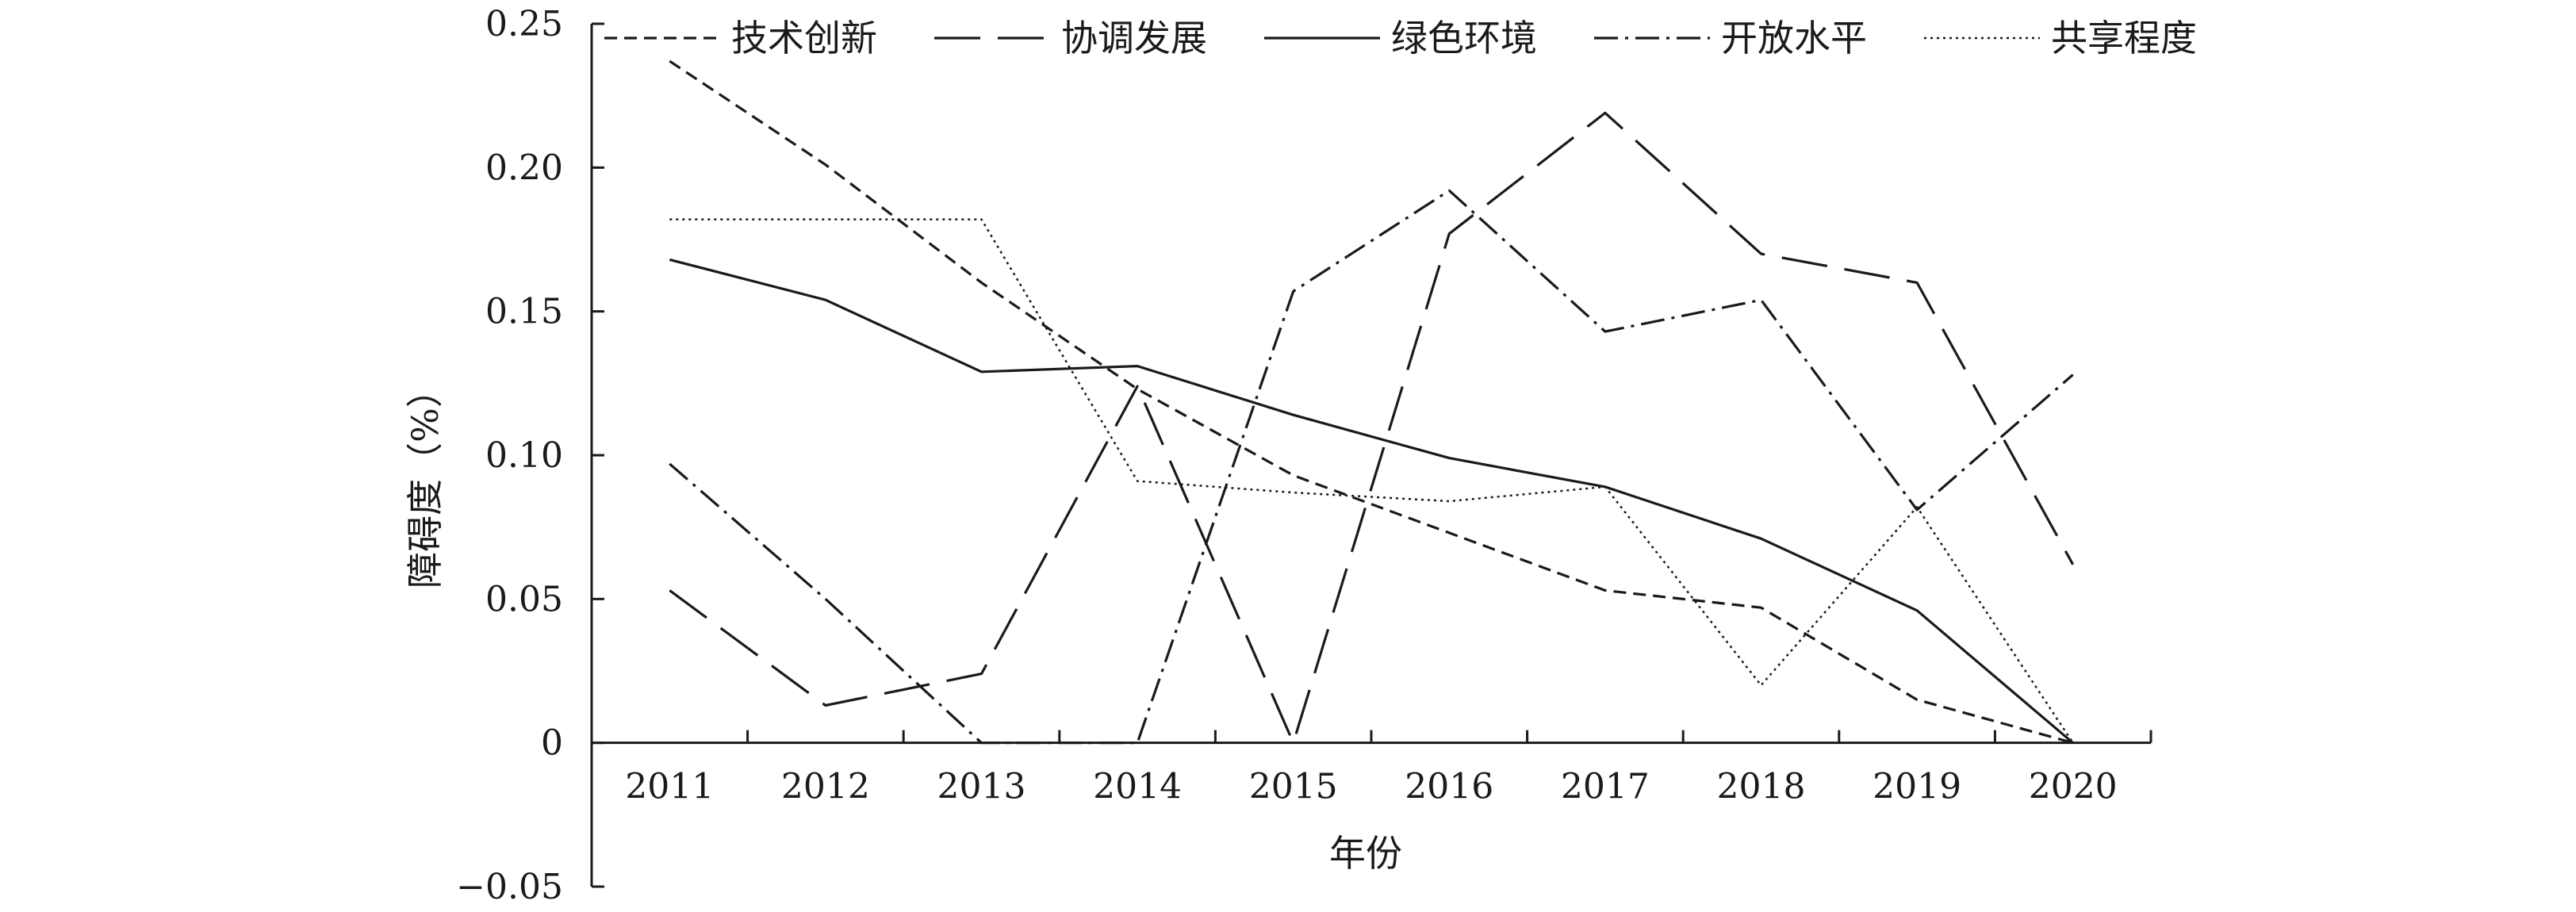 Image resolution: width=2576 pixels, height=912 pixels. Describe the element at coordinates (1294, 787) in the screenshot. I see `x-tick-label: 2015` at that location.